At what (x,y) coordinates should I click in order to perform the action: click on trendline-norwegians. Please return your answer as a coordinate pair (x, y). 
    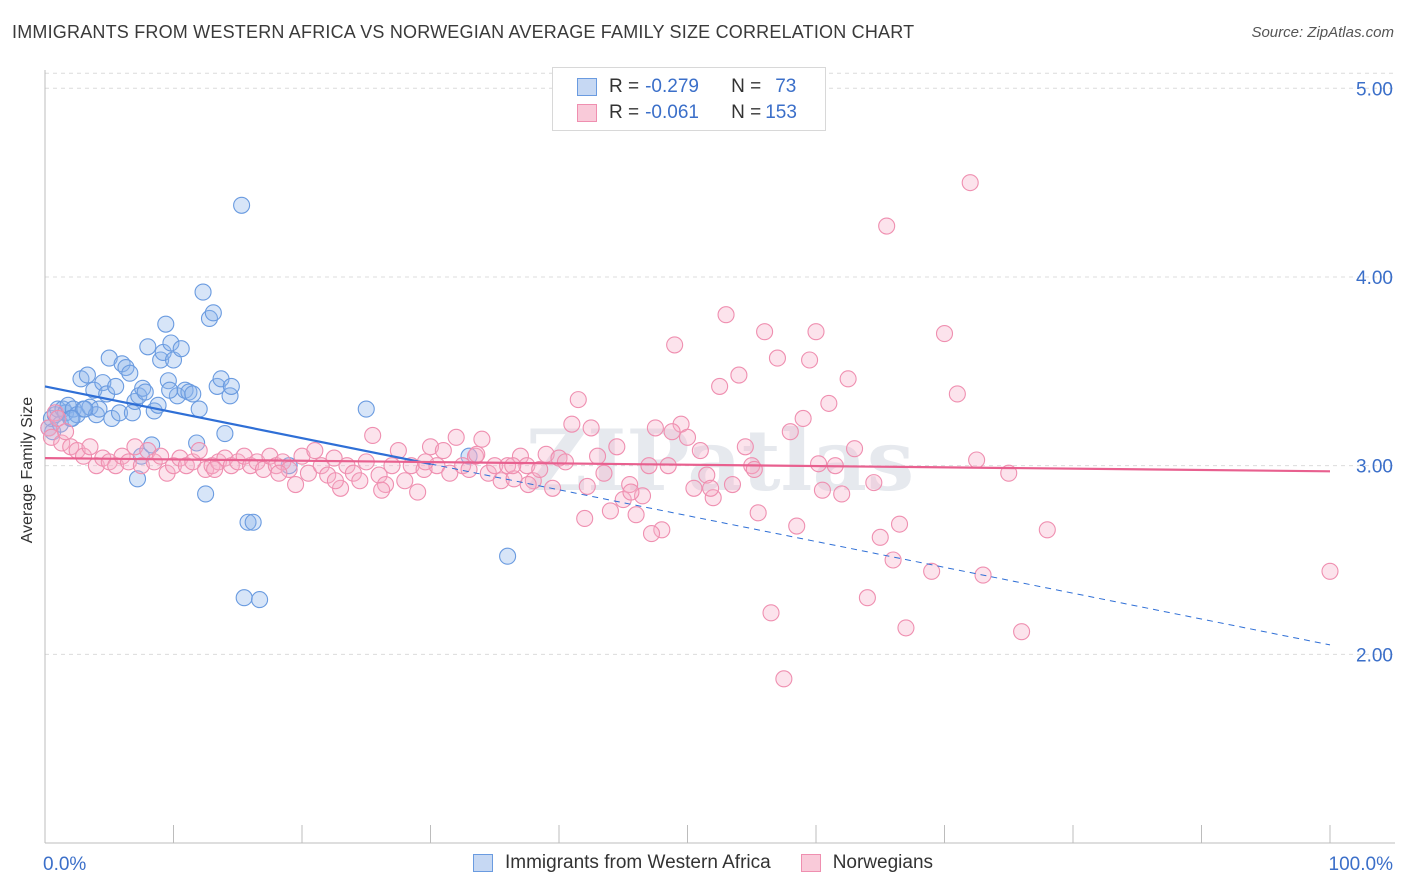
    Looking at the image, I should click on (687, 465).